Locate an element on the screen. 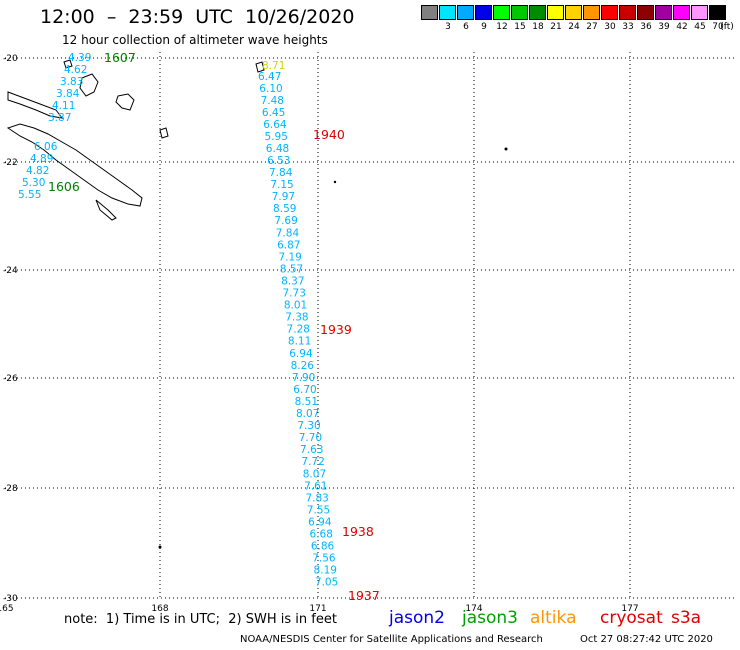 The height and width of the screenshot is (650, 740). swh-value: 7.69 is located at coordinates (285, 221).